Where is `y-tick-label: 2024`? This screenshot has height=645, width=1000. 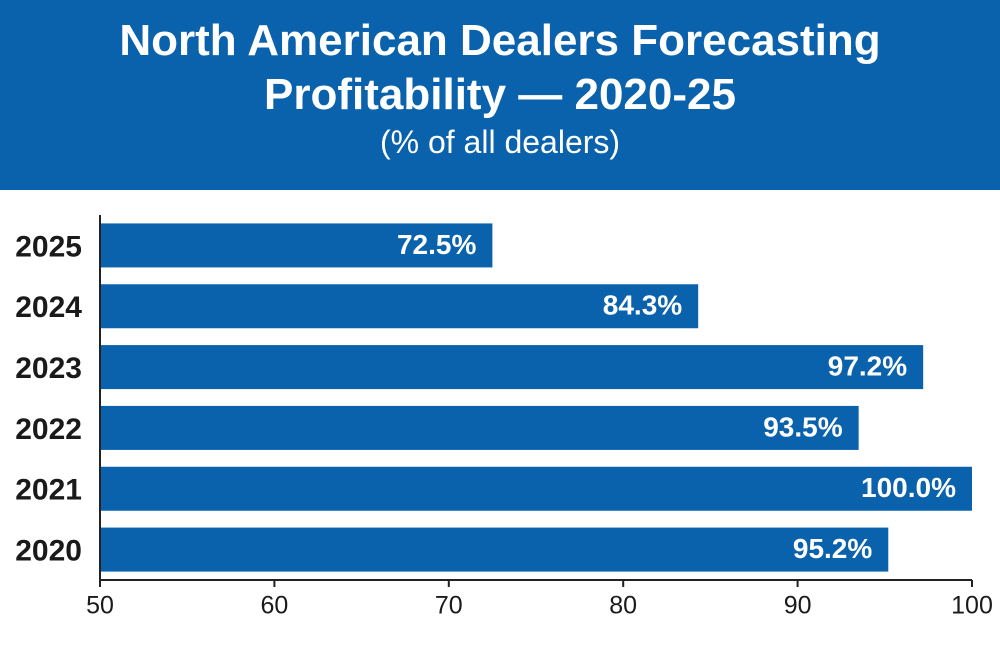
y-tick-label: 2024 is located at coordinates (48, 307).